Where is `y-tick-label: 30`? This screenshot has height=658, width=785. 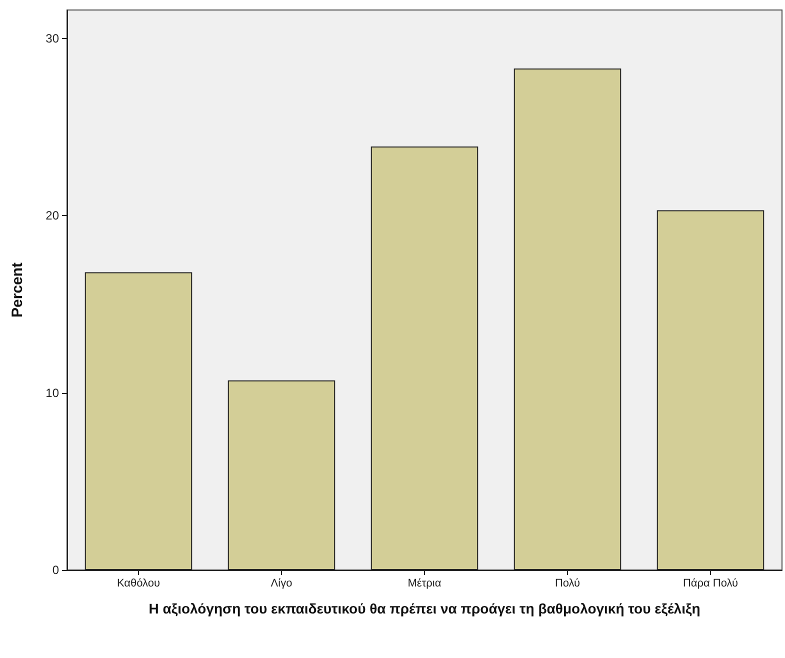 y-tick-label: 30 is located at coordinates (53, 38).